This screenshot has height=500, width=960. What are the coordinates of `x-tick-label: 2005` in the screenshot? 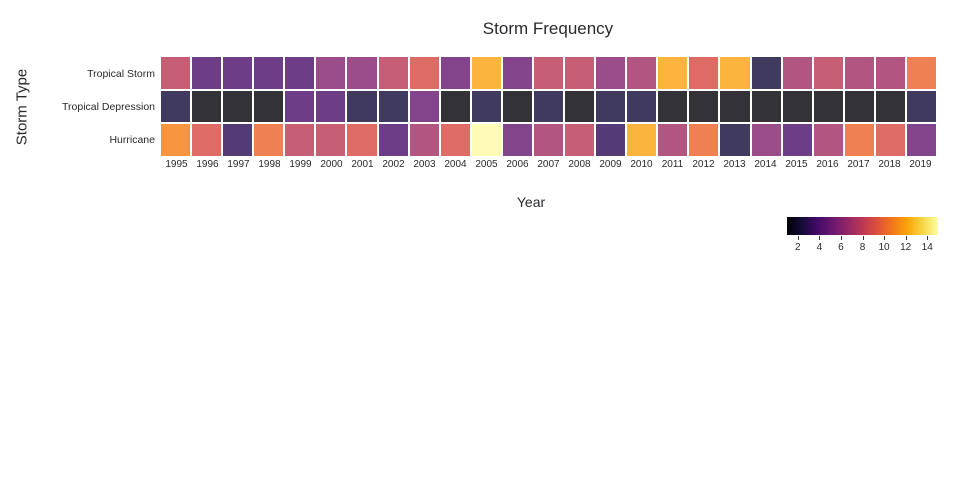 It's located at (486, 164).